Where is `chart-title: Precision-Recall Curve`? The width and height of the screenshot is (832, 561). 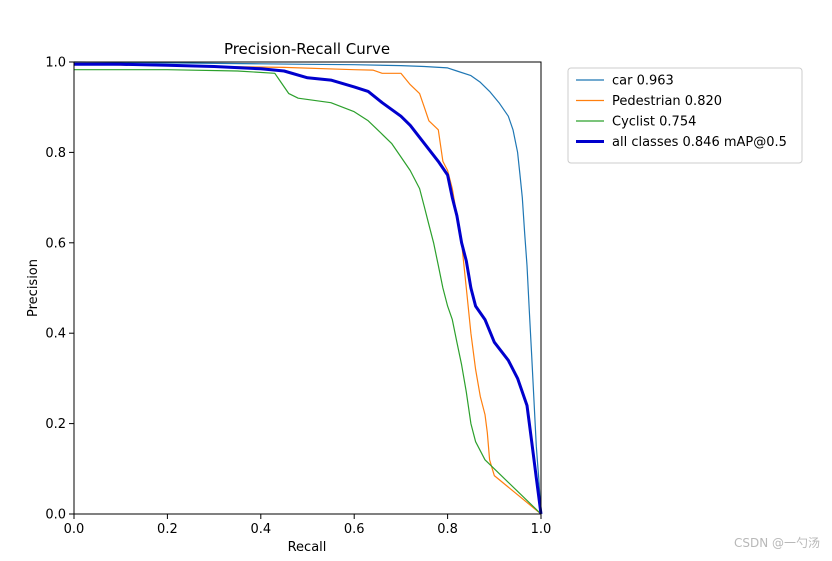 chart-title: Precision-Recall Curve is located at coordinates (307, 49).